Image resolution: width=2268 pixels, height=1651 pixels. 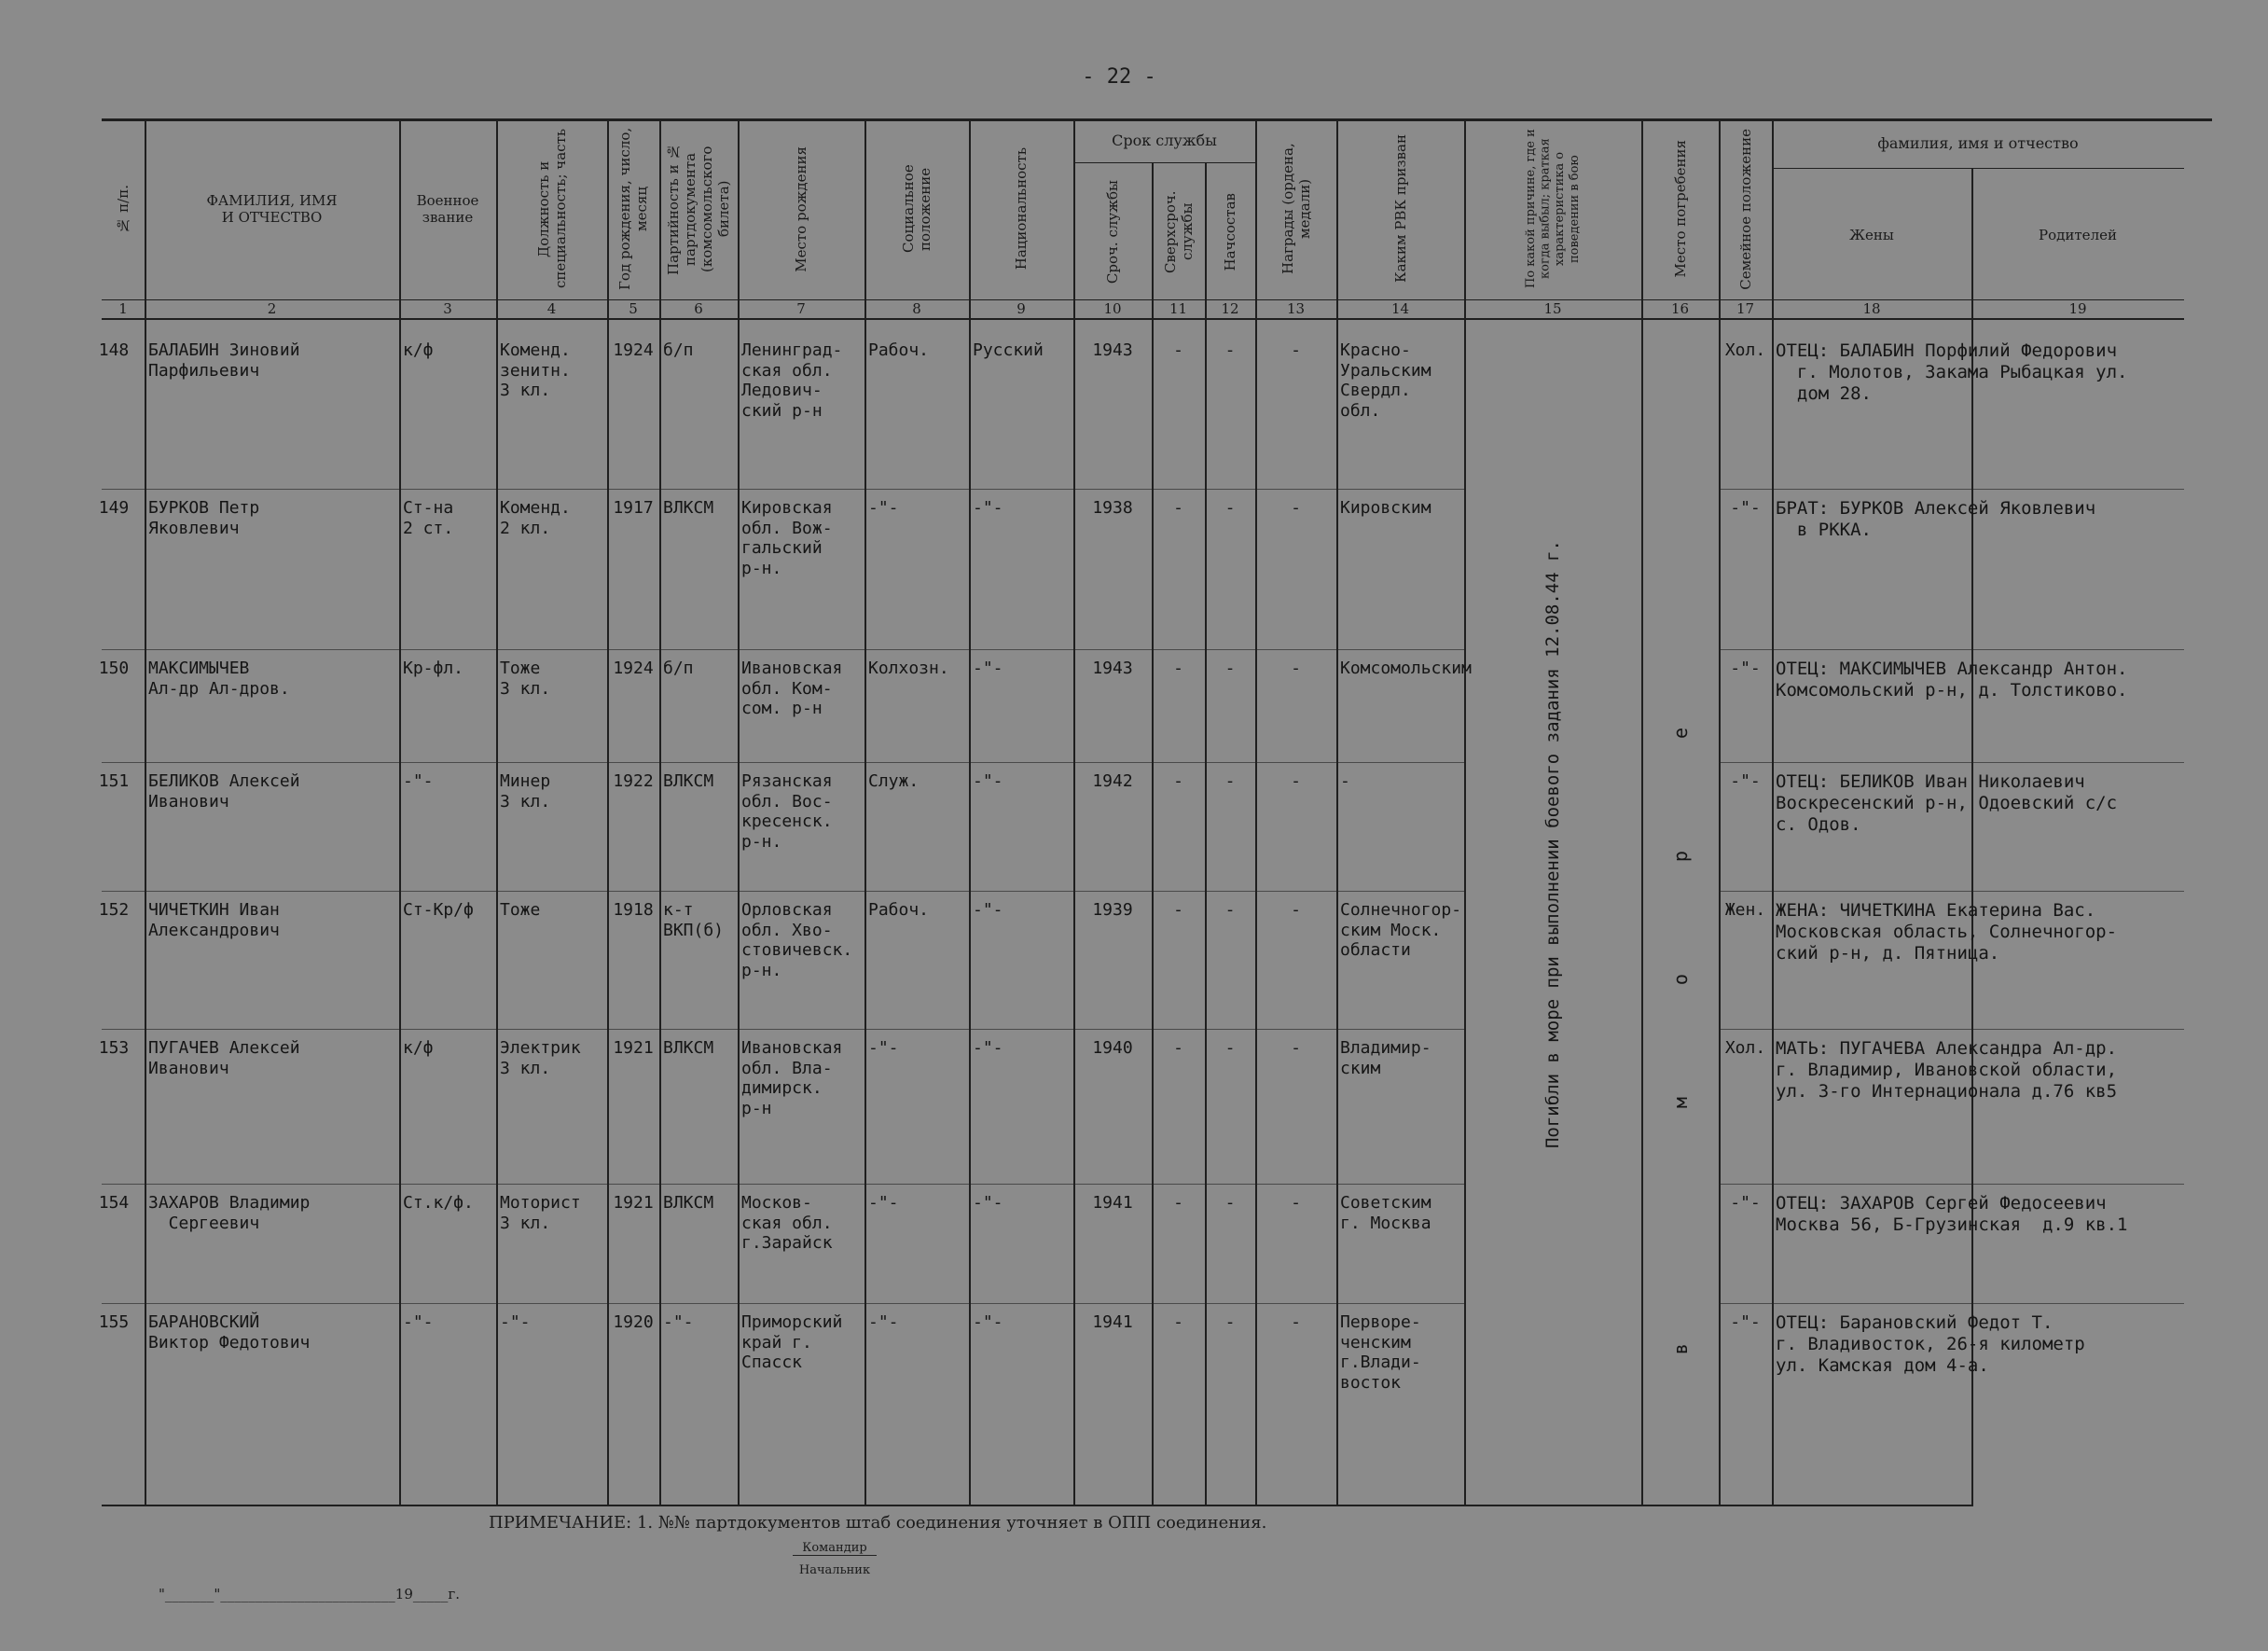 What do you see at coordinates (1745, 910) in the screenshot?
I see `cell: Жен.` at bounding box center [1745, 910].